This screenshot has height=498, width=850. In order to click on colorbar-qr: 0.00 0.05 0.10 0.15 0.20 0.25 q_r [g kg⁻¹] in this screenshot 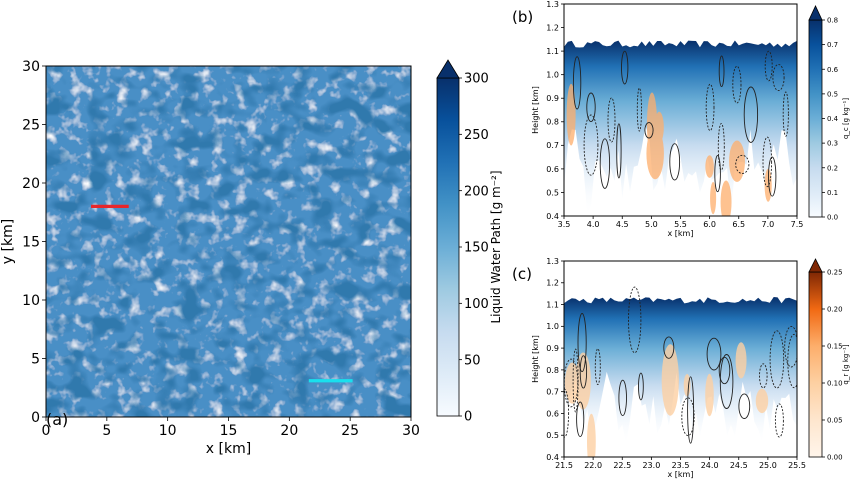, I will do `click(829, 360)`.